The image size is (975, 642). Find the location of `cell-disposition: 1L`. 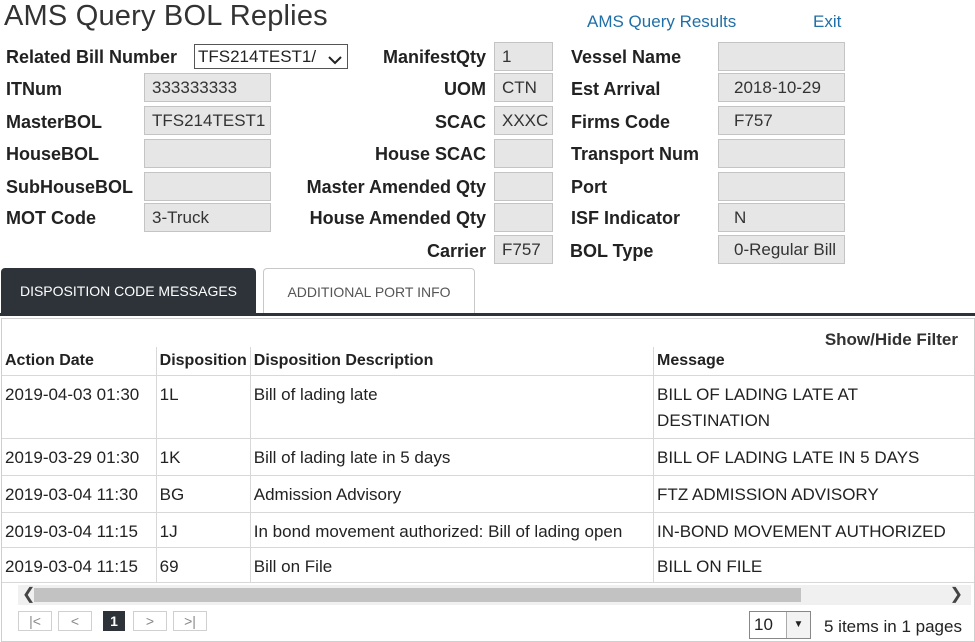

cell-disposition: 1L is located at coordinates (203, 407).